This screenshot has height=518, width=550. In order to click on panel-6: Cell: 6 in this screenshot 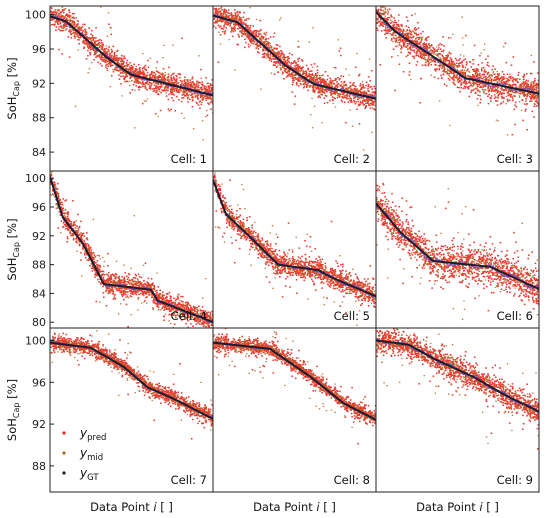, I will do `click(457, 249)`.